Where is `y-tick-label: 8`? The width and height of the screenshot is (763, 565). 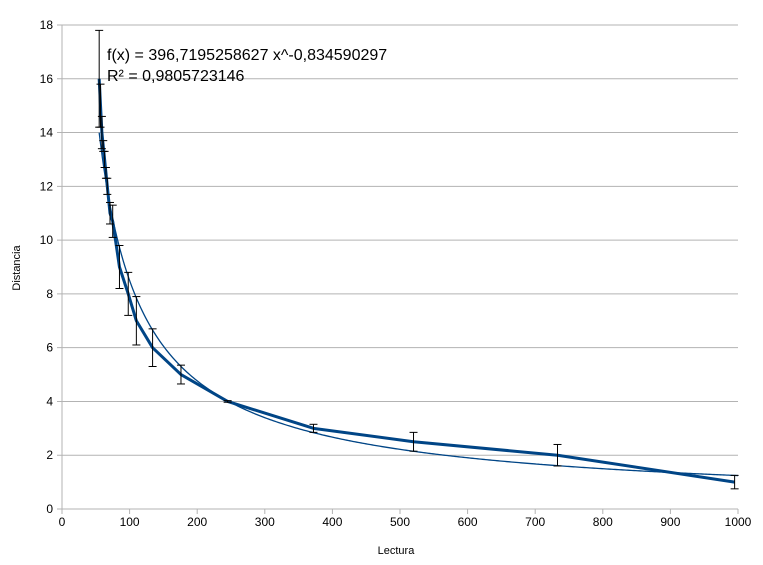
y-tick-label: 8 is located at coordinates (49, 294).